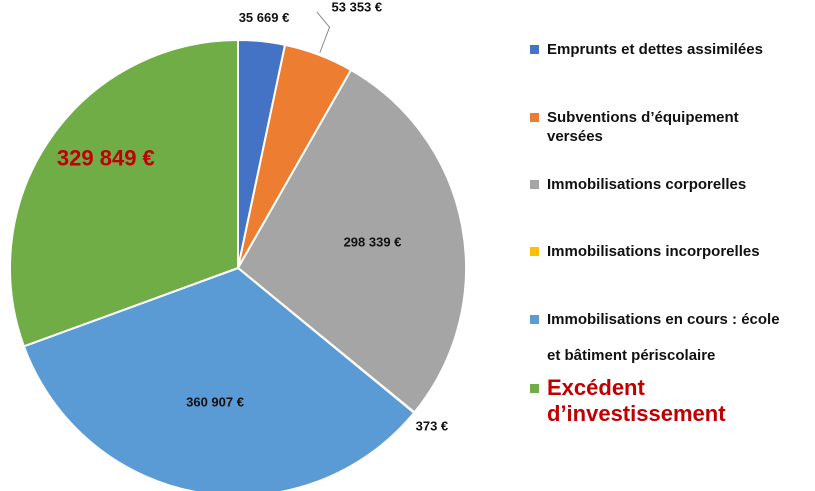 This screenshot has height=491, width=815. I want to click on data-label: 53 353 €, so click(357, 7).